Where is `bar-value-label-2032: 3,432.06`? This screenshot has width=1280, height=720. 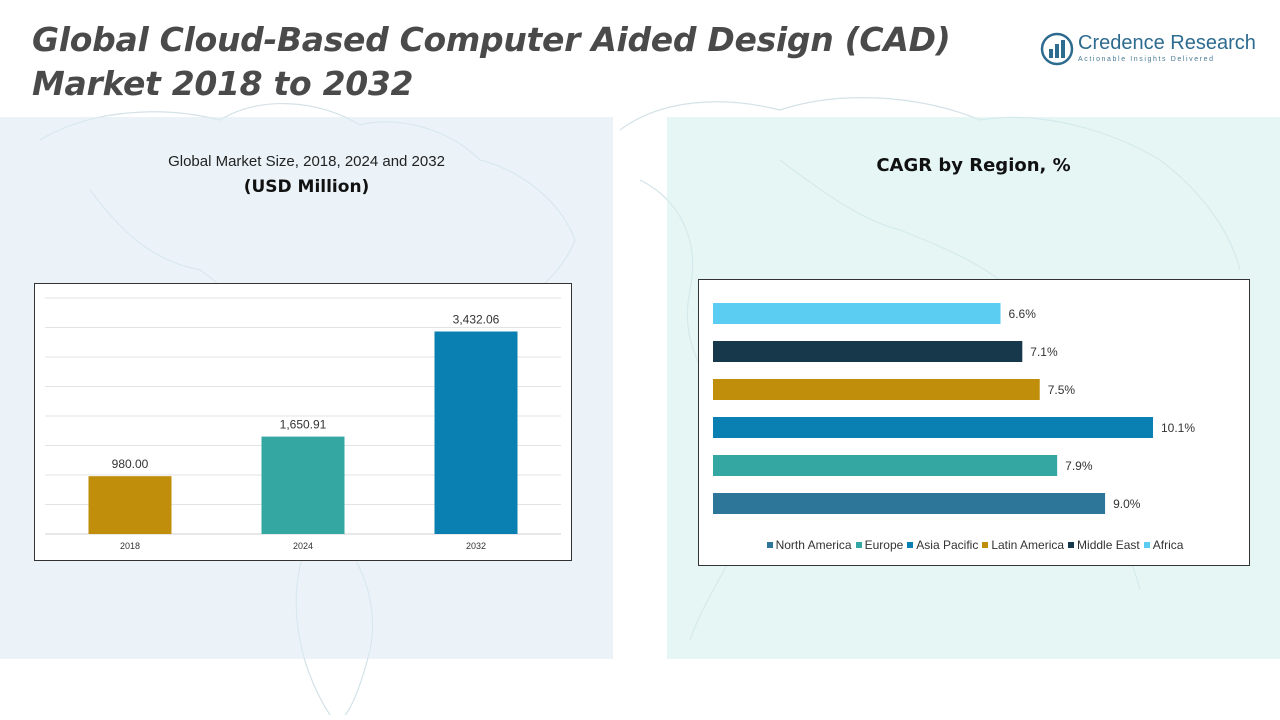
bar-value-label-2032: 3,432.06 is located at coordinates (476, 320).